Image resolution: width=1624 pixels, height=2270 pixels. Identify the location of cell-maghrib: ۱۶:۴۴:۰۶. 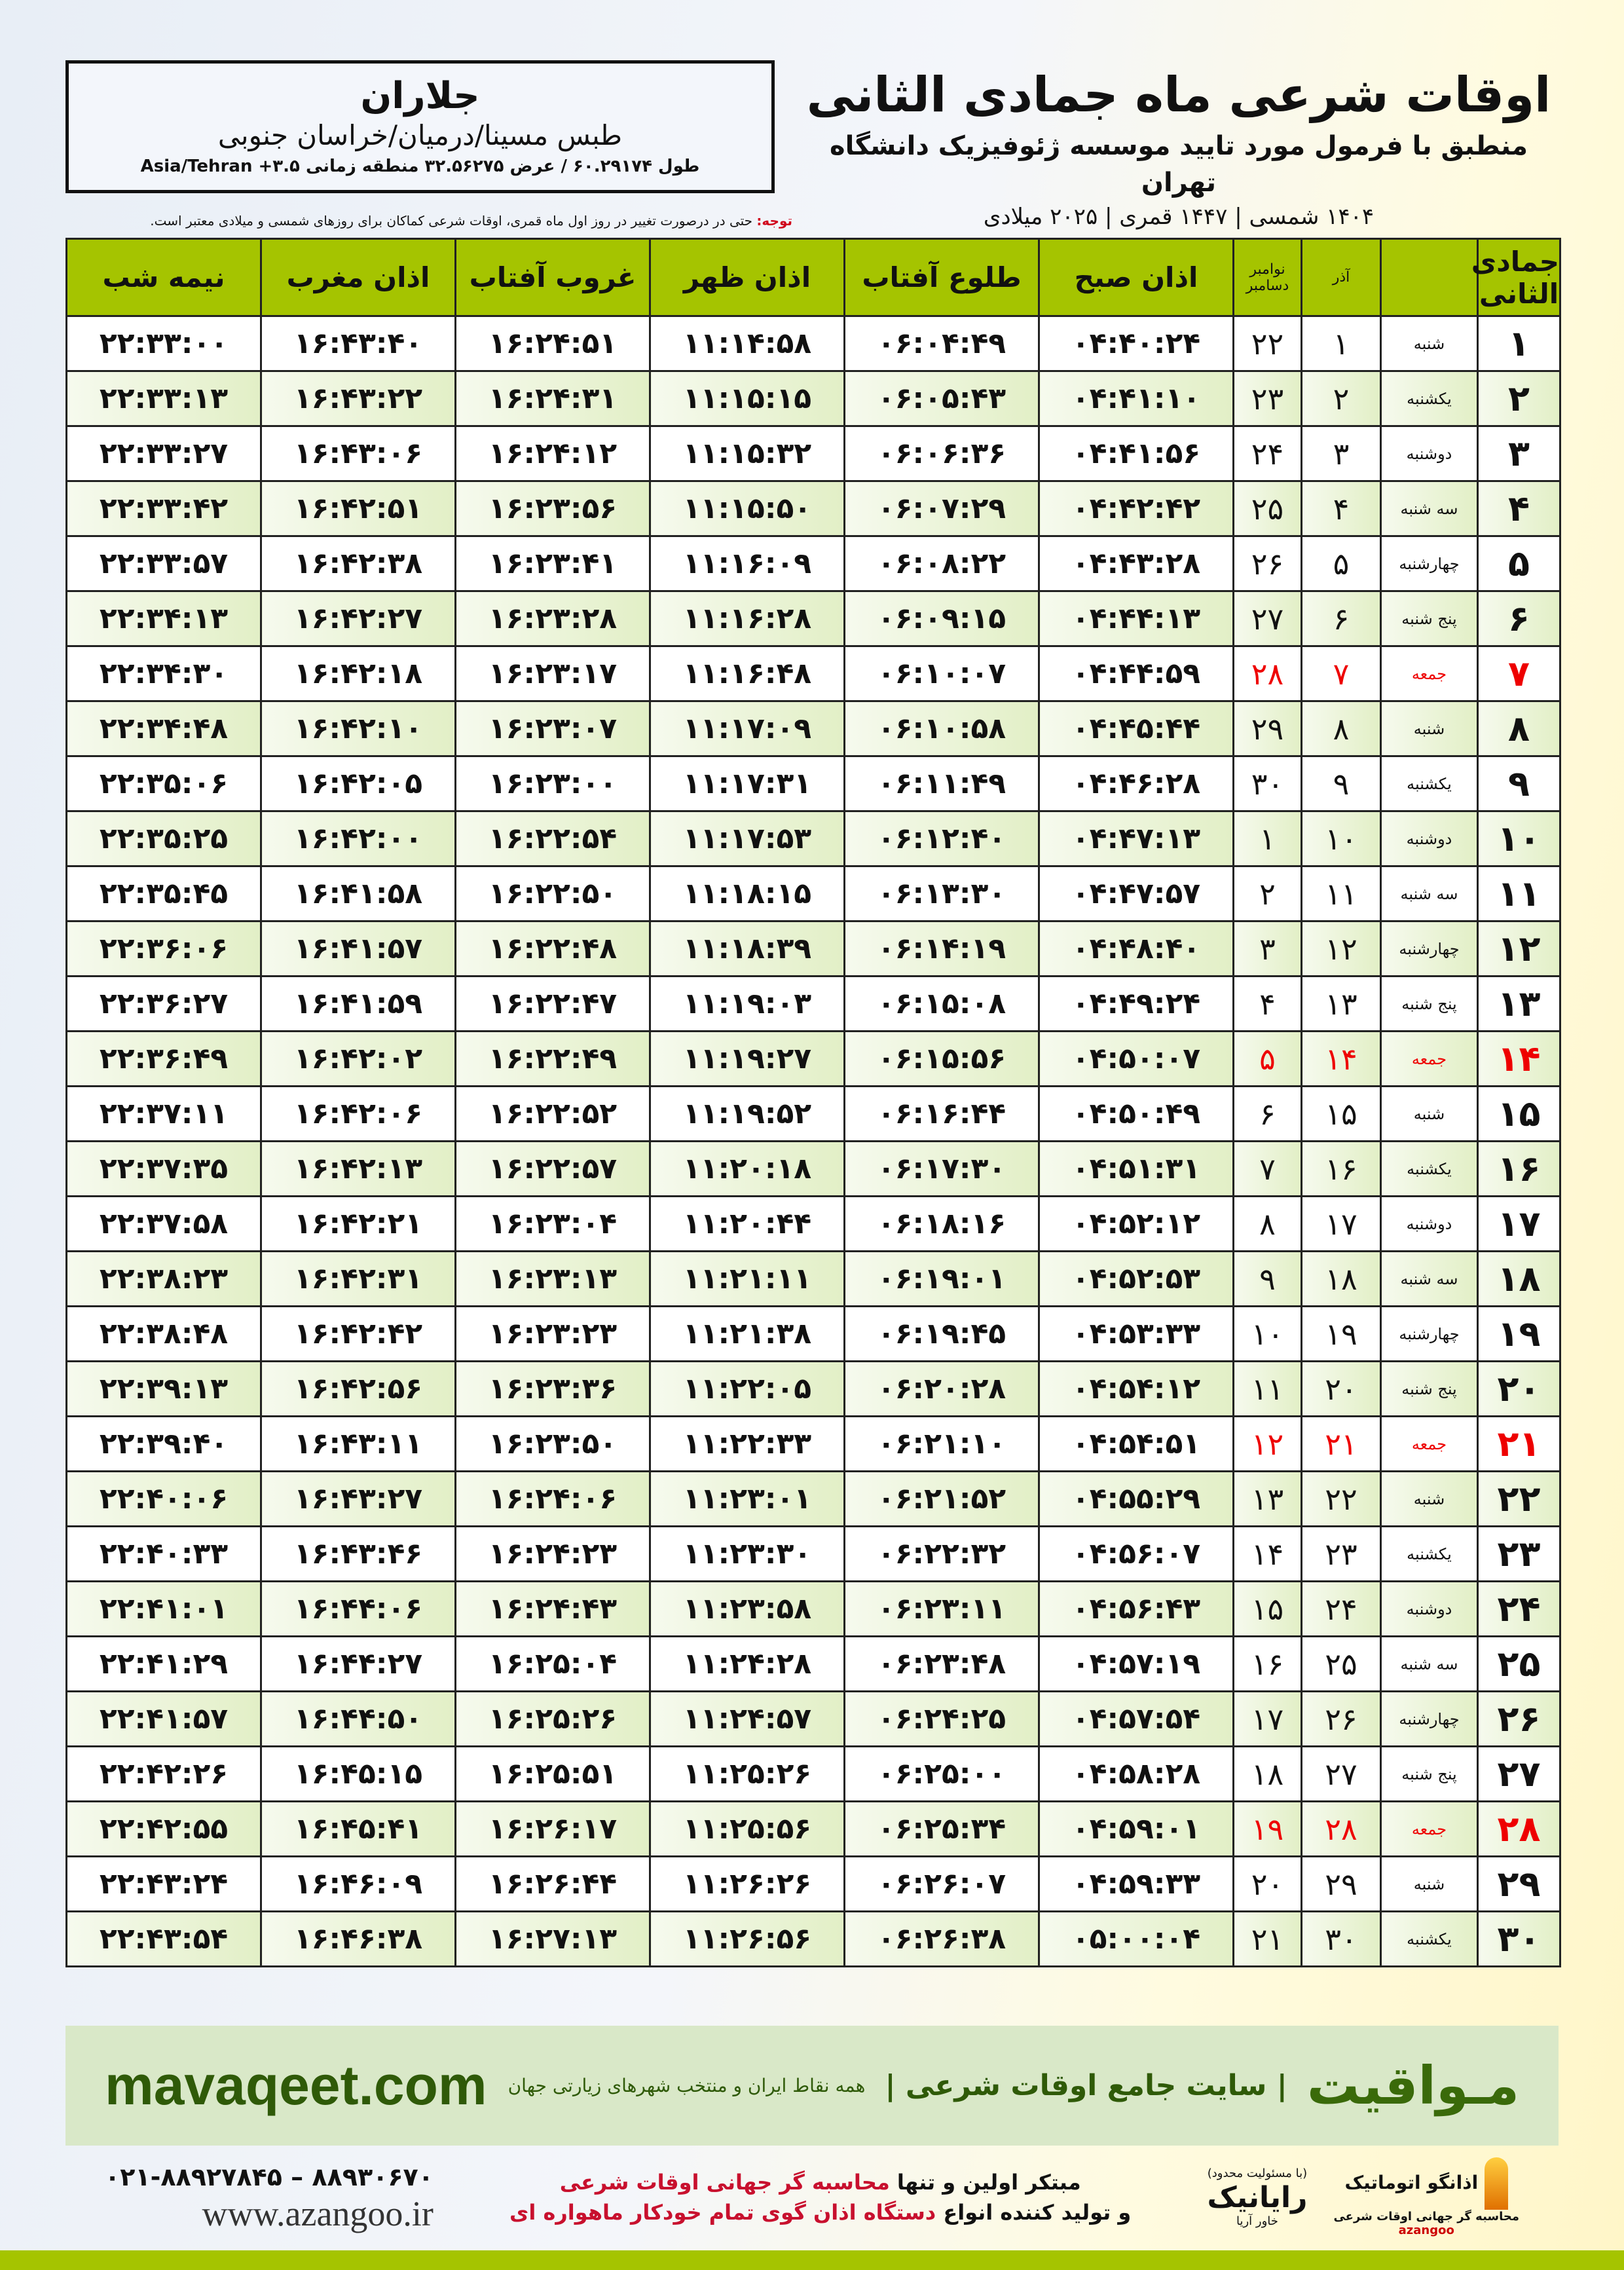
(358, 1608).